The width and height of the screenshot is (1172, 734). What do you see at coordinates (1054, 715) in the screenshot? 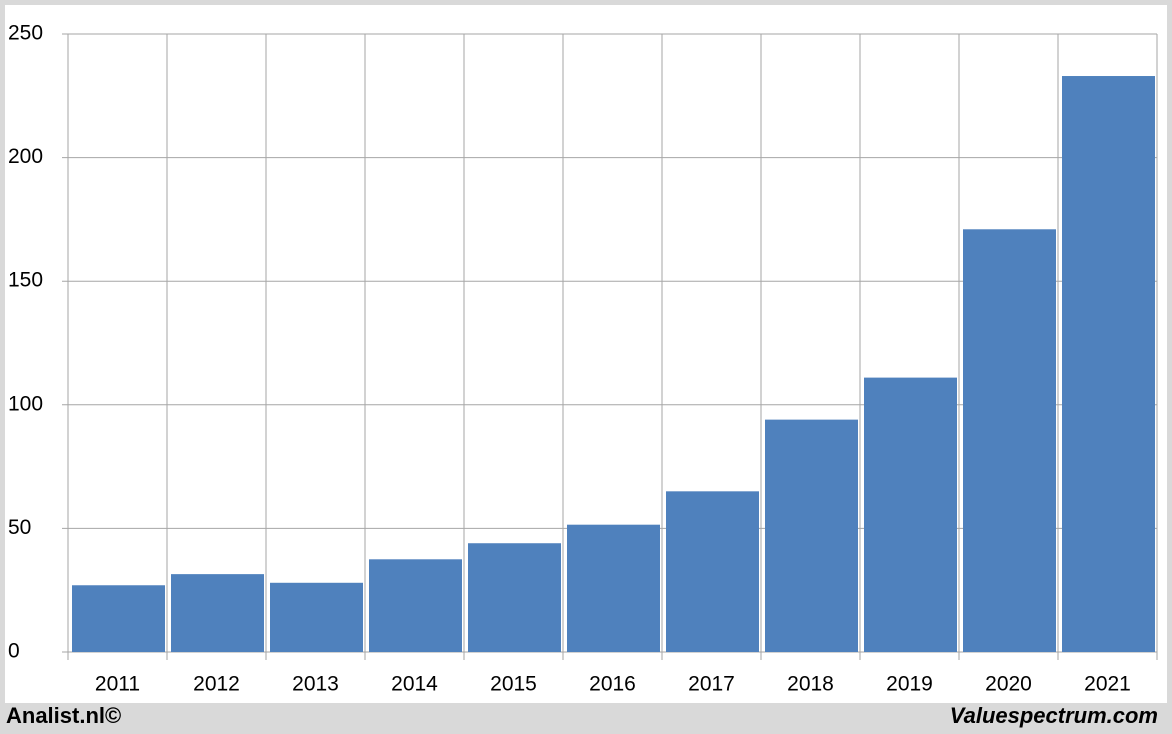
I see `footer-right: Valuespectrum.com` at bounding box center [1054, 715].